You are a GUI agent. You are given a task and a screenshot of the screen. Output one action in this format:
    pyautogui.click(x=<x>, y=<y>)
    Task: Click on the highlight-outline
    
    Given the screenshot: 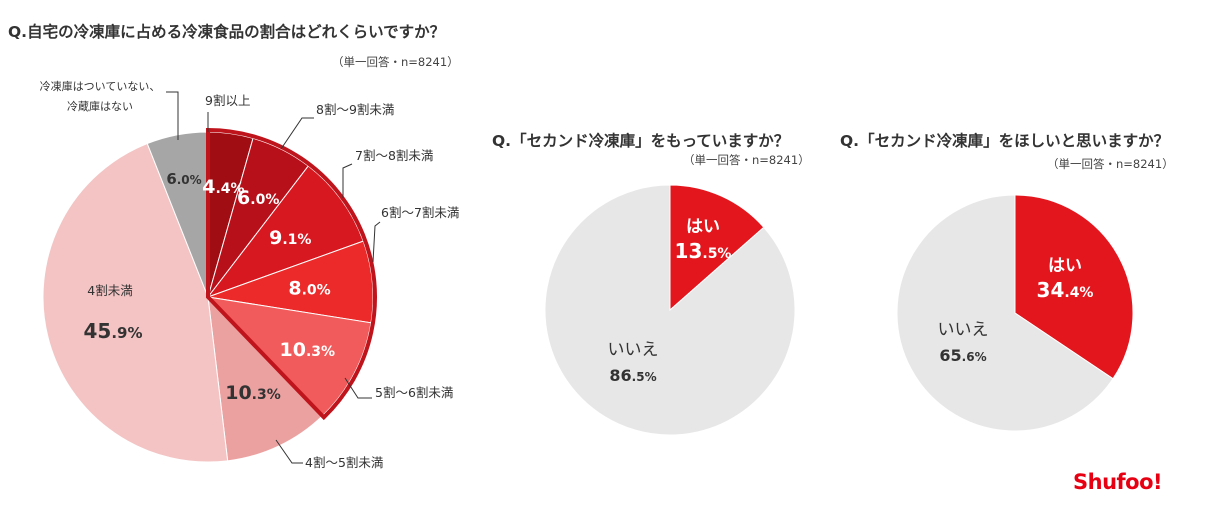 What is the action you would take?
    pyautogui.click(x=291, y=274)
    